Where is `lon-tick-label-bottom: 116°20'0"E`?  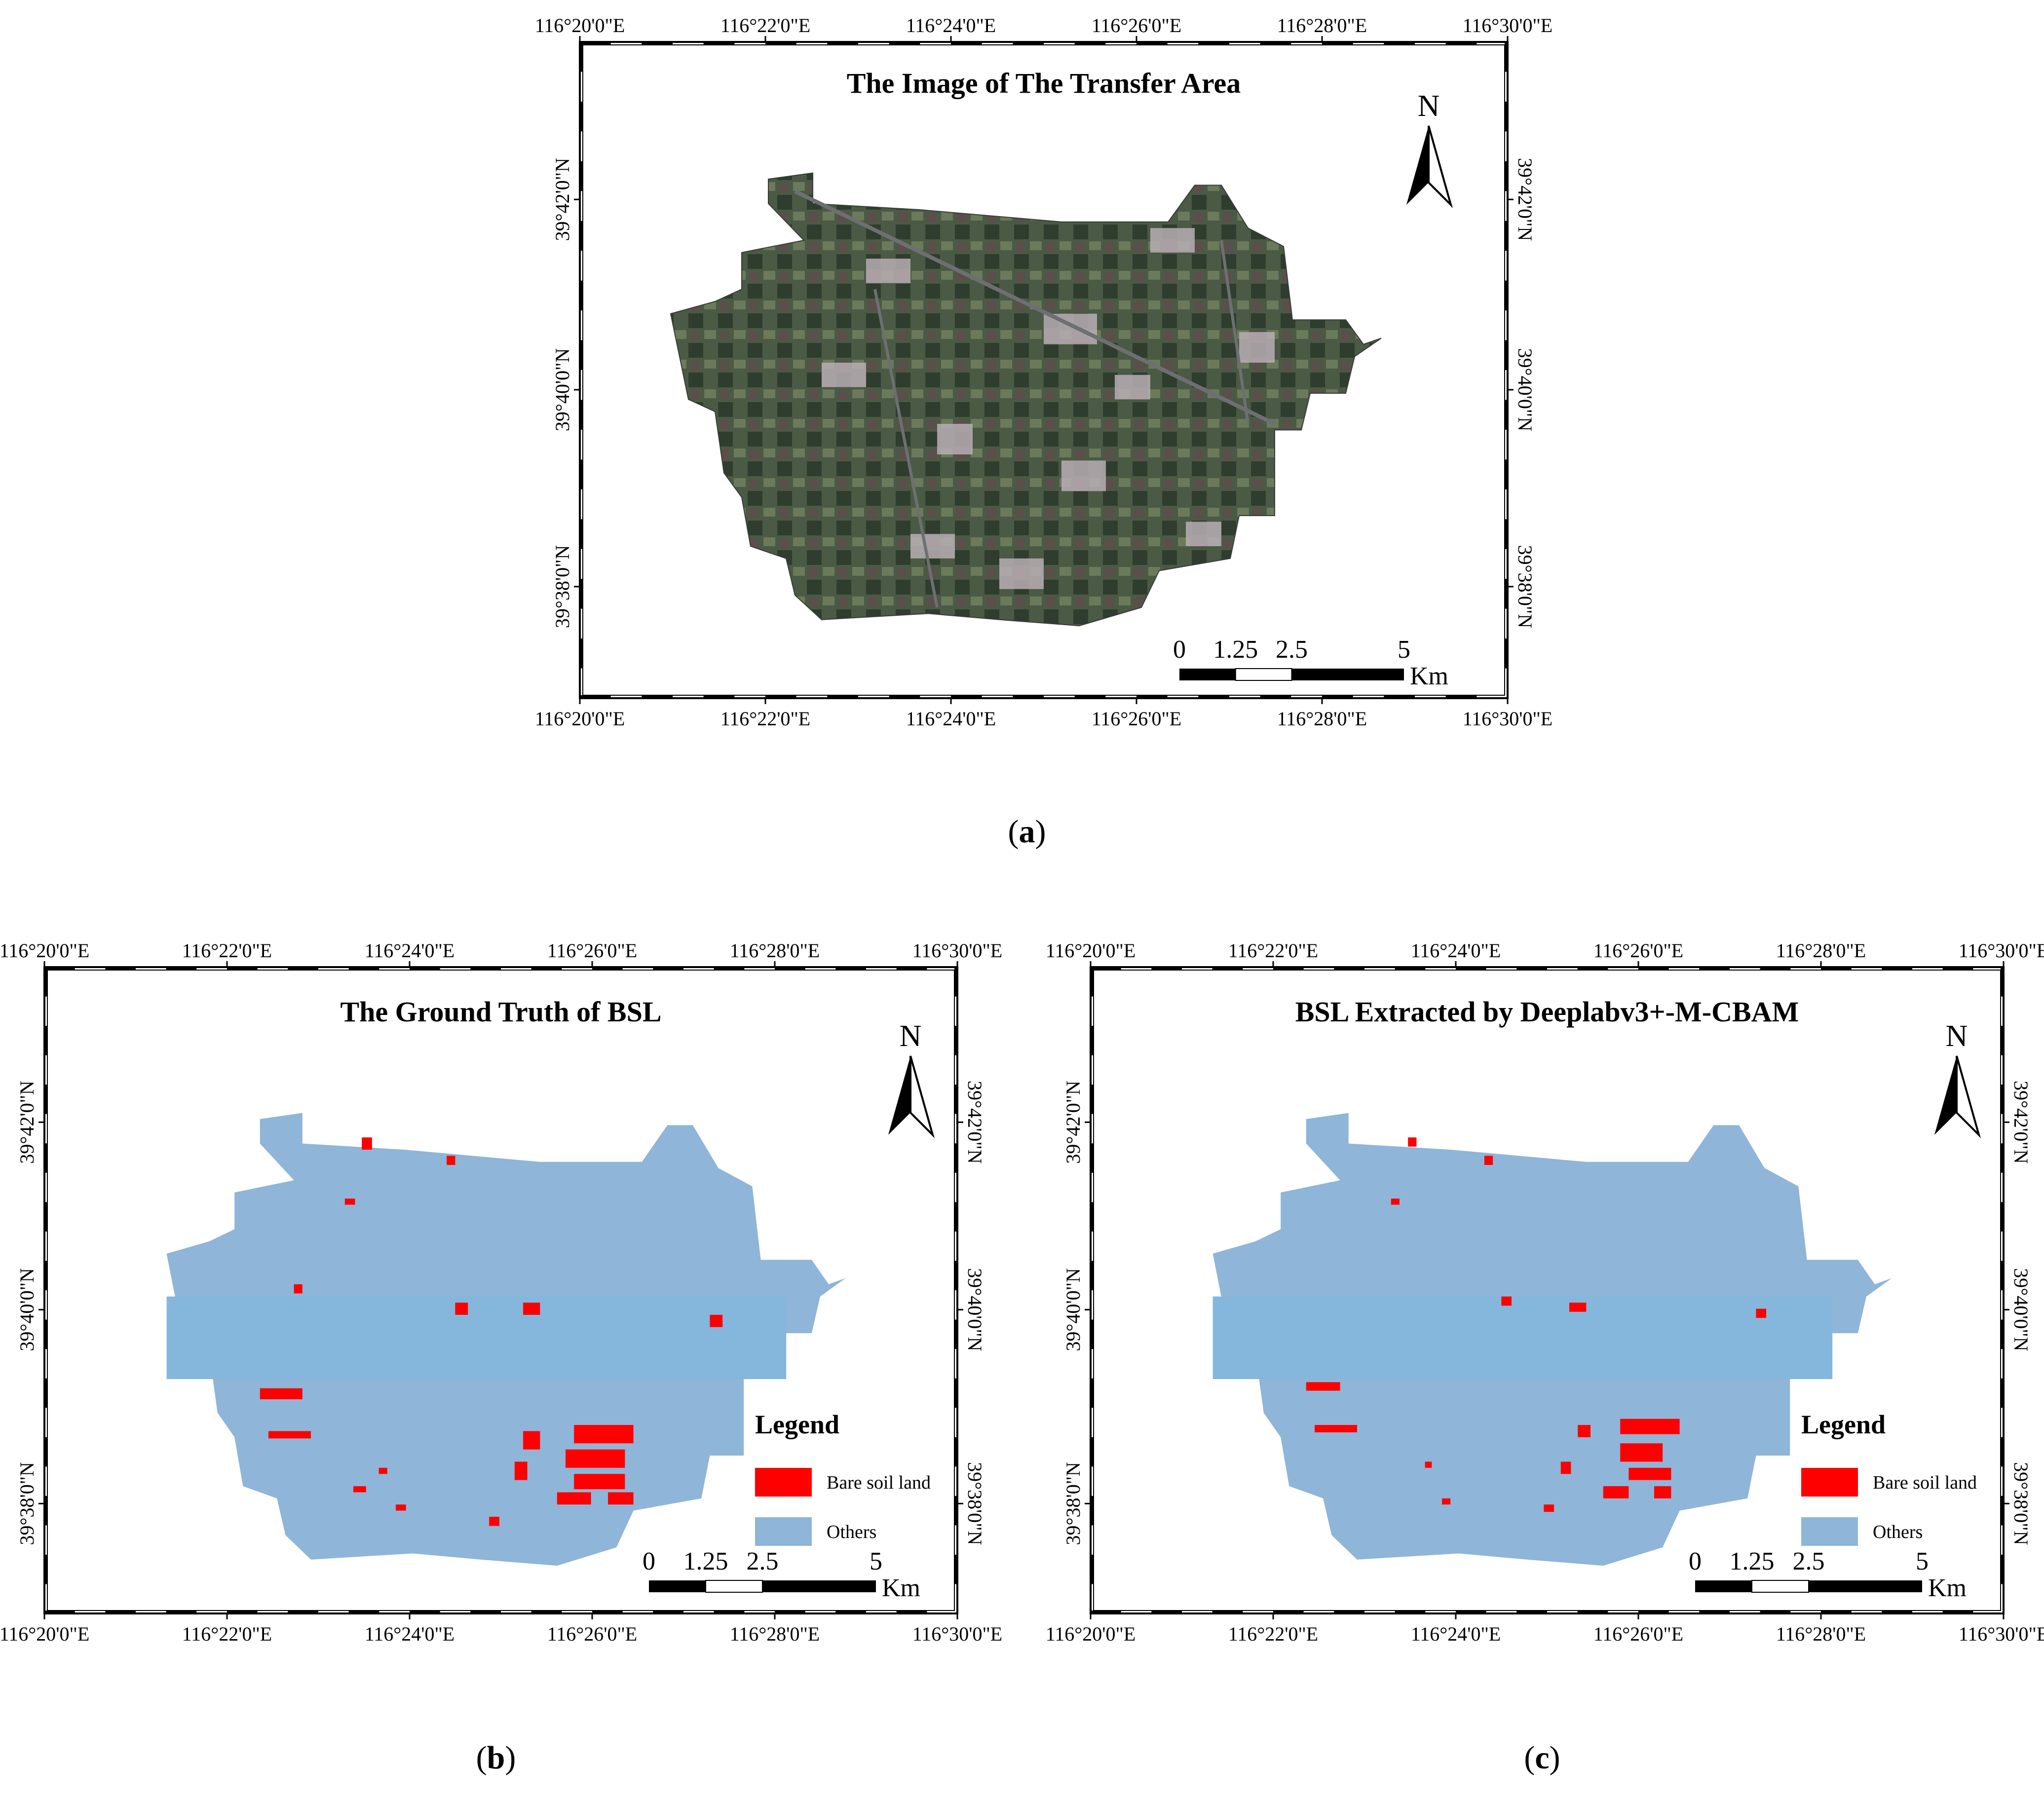
lon-tick-label-bottom: 116°20'0"E is located at coordinates (580, 719).